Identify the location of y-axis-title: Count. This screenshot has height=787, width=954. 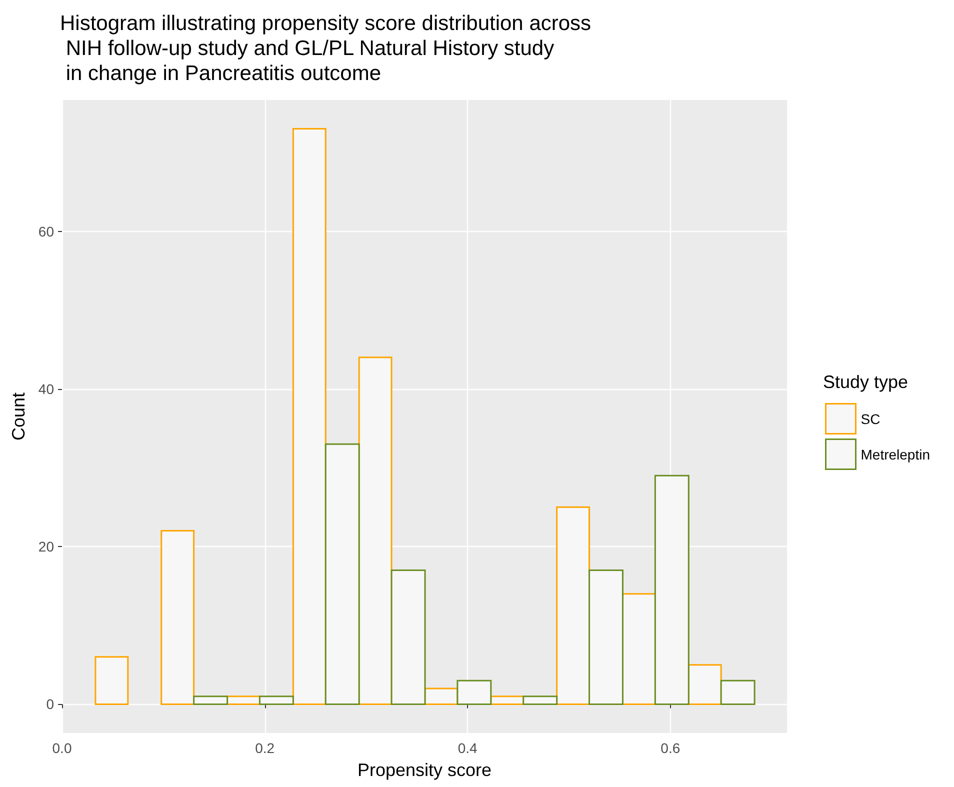
(18, 416).